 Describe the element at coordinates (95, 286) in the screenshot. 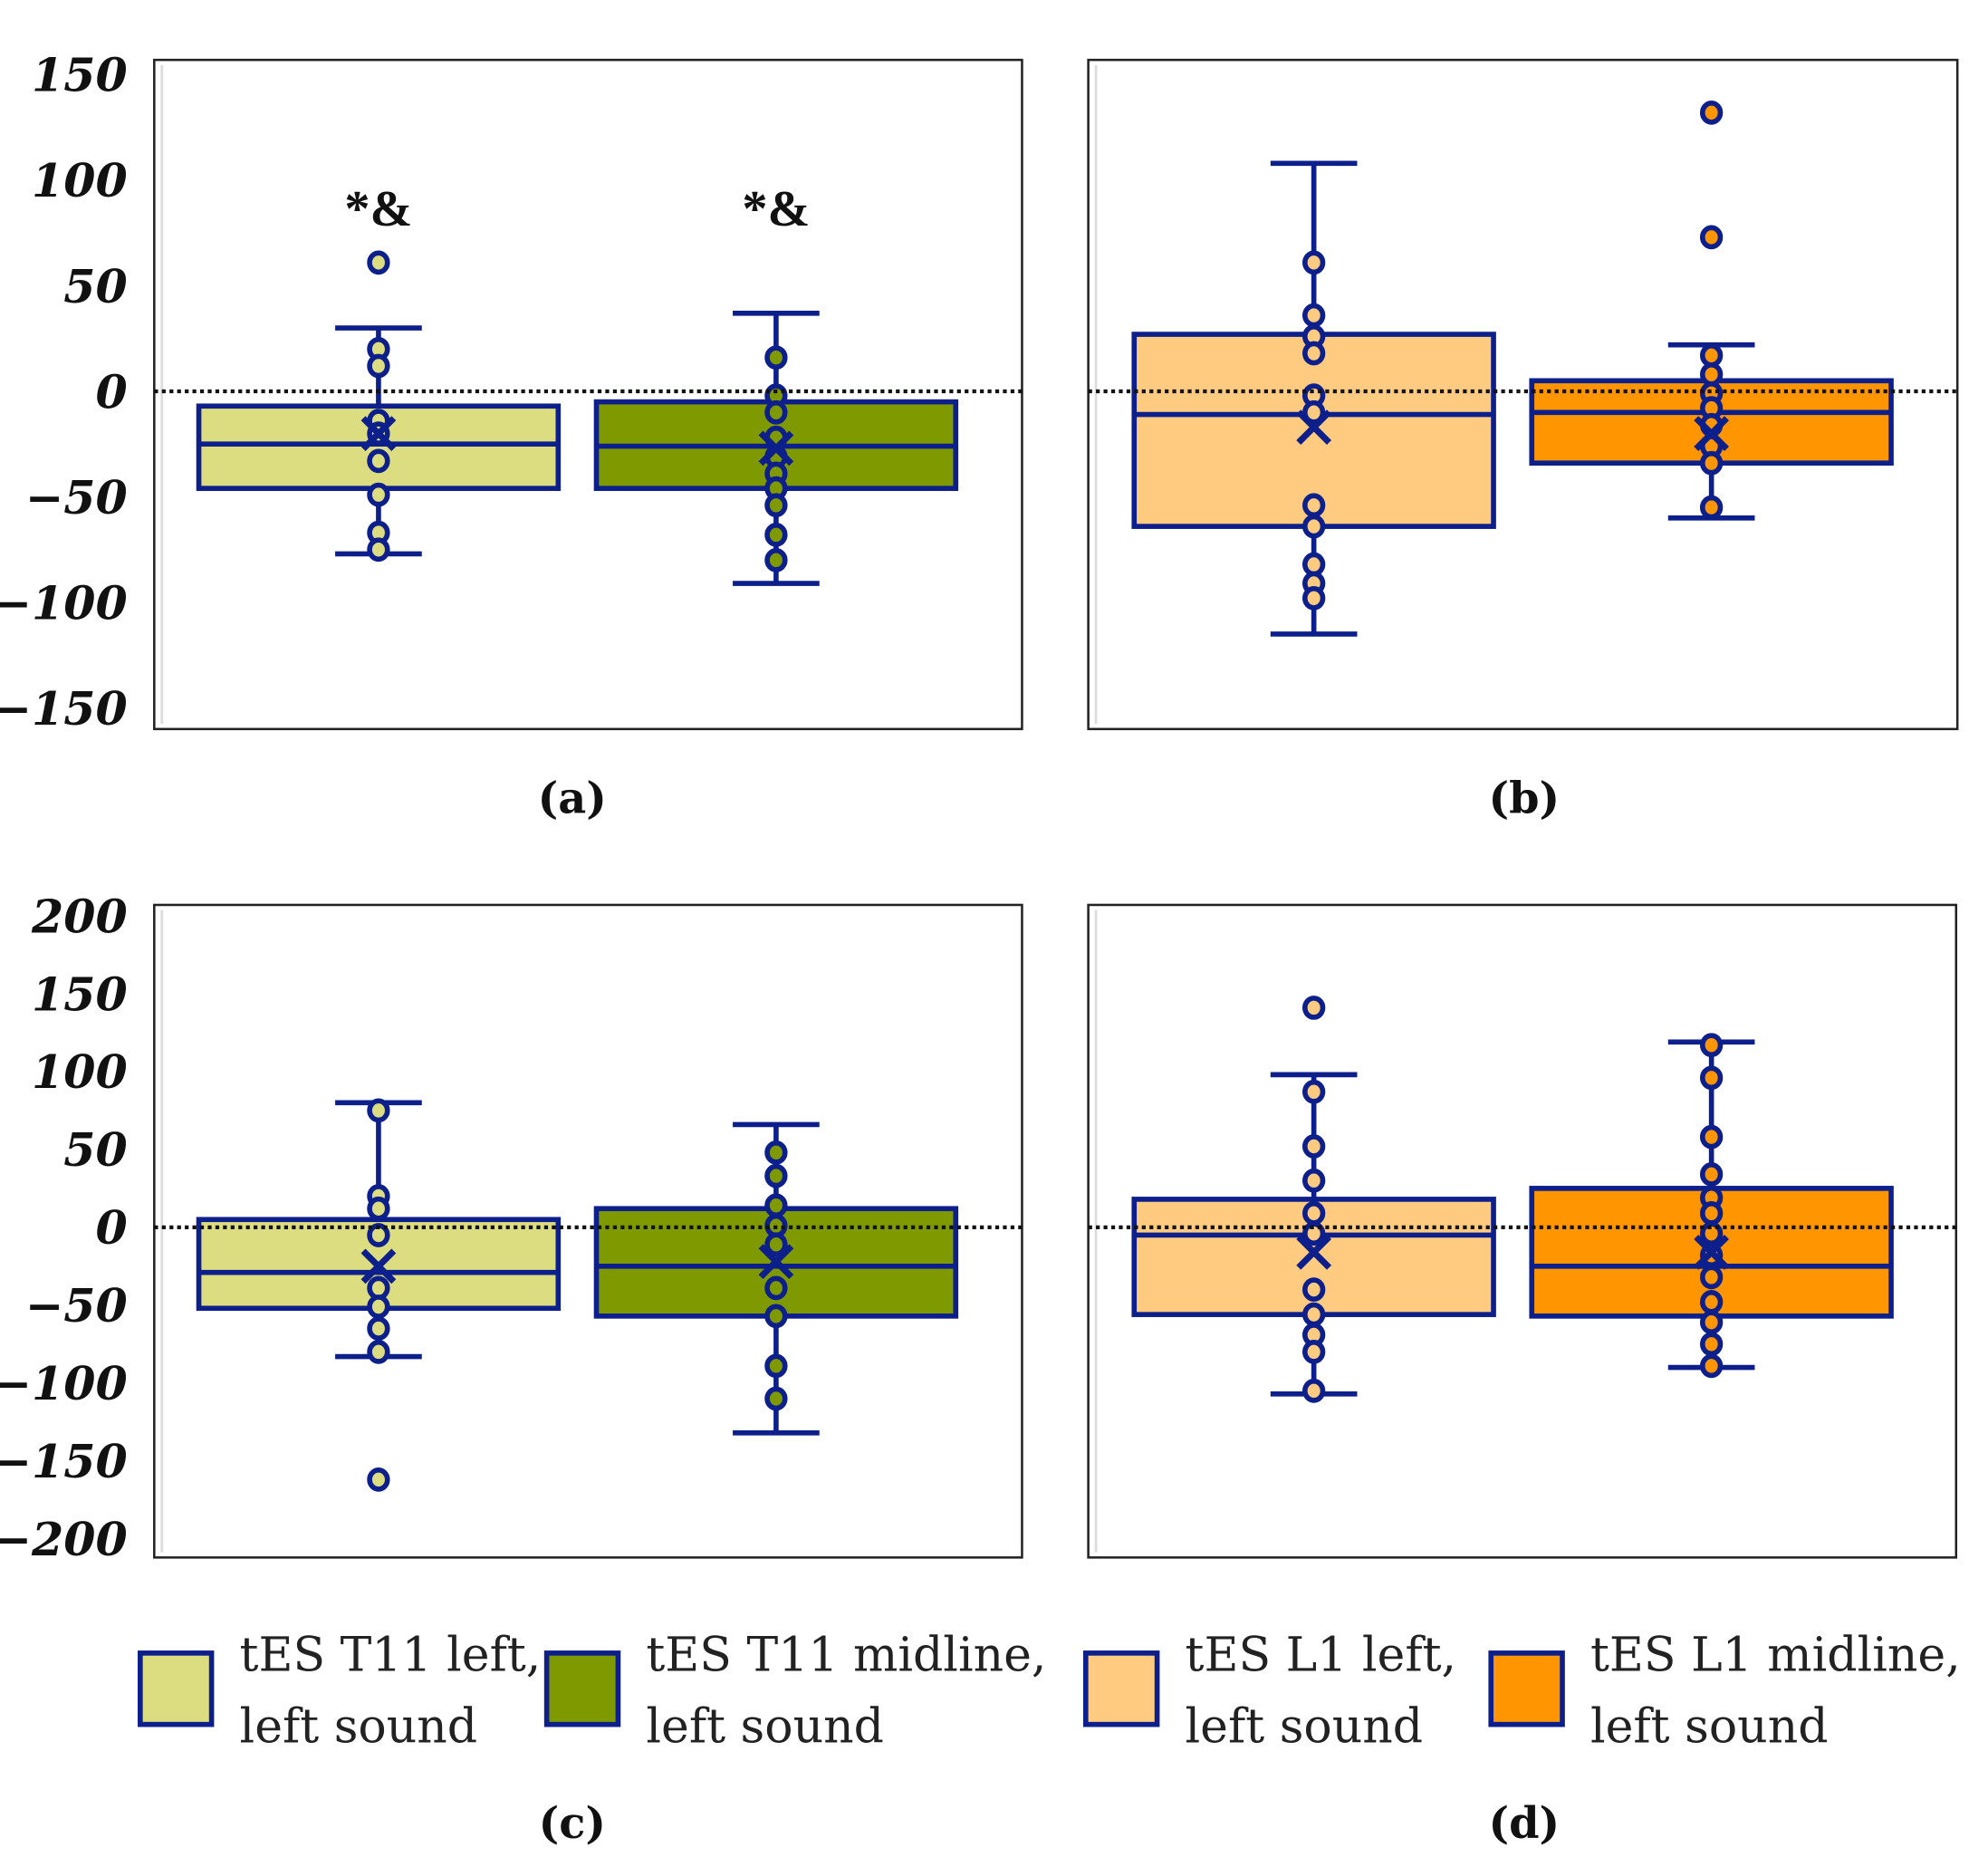

I see `y-tick-label: 50` at that location.